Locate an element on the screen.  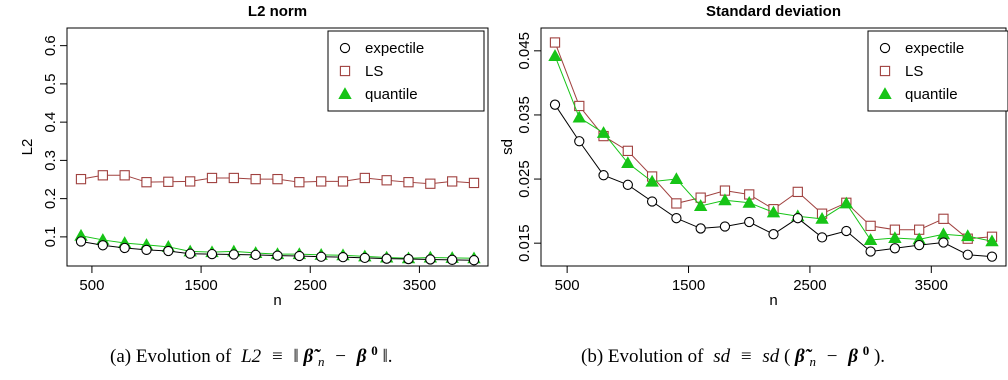
caption-a-beta: β is located at coordinates (361, 356).